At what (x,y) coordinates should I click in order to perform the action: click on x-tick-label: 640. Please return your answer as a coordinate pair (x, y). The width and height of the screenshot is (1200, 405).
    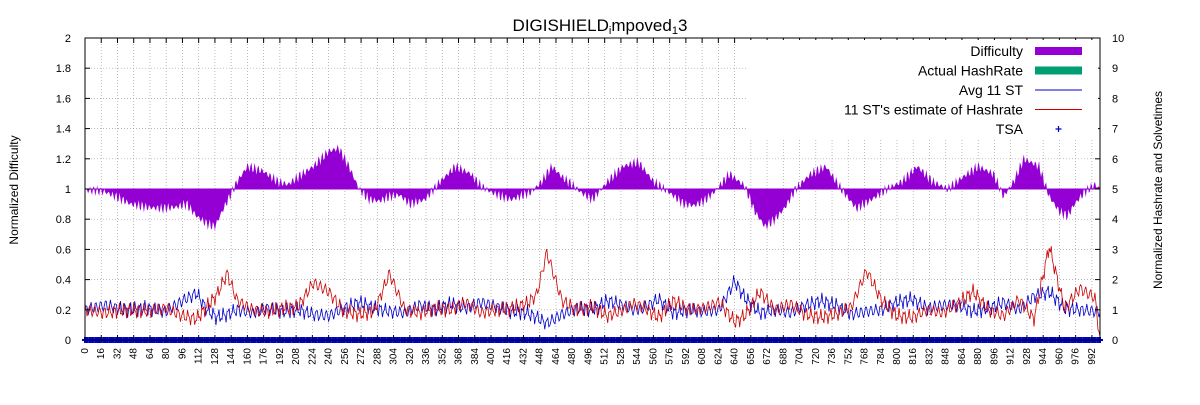
    Looking at the image, I should click on (735, 356).